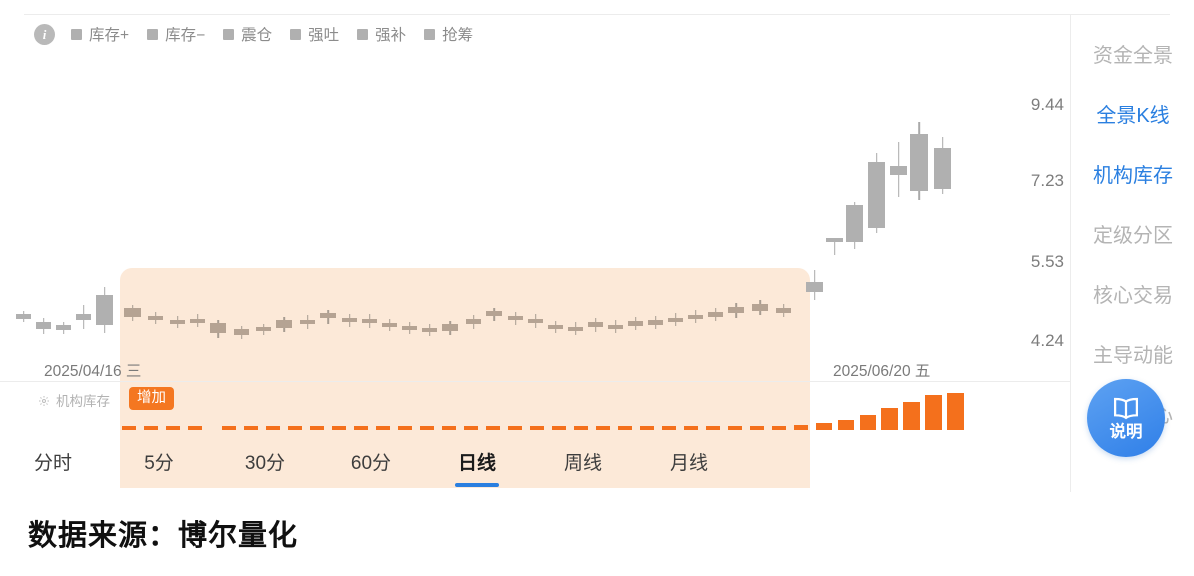 The image size is (1194, 576). I want to click on status-badge: 增加, so click(151, 399).